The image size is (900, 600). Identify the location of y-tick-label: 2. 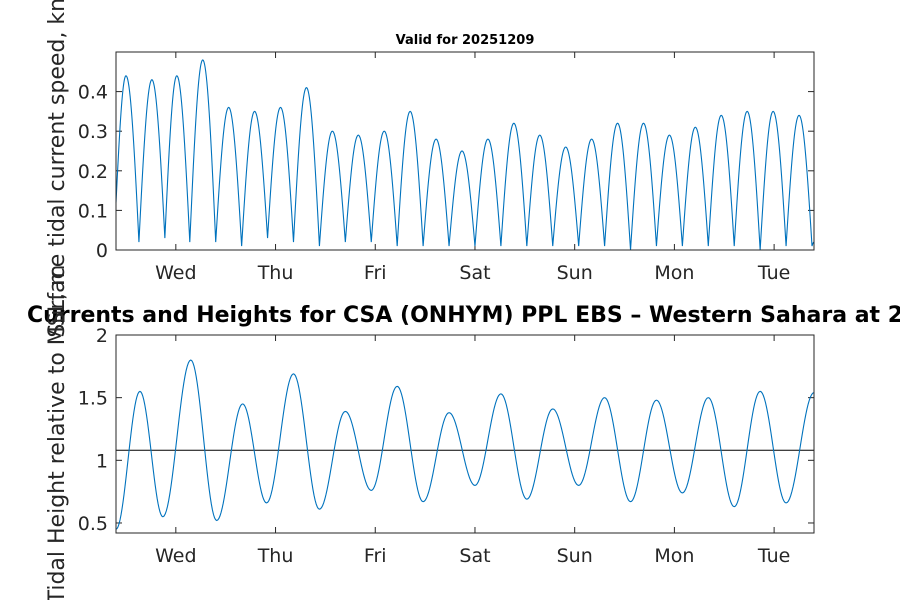
(102, 336).